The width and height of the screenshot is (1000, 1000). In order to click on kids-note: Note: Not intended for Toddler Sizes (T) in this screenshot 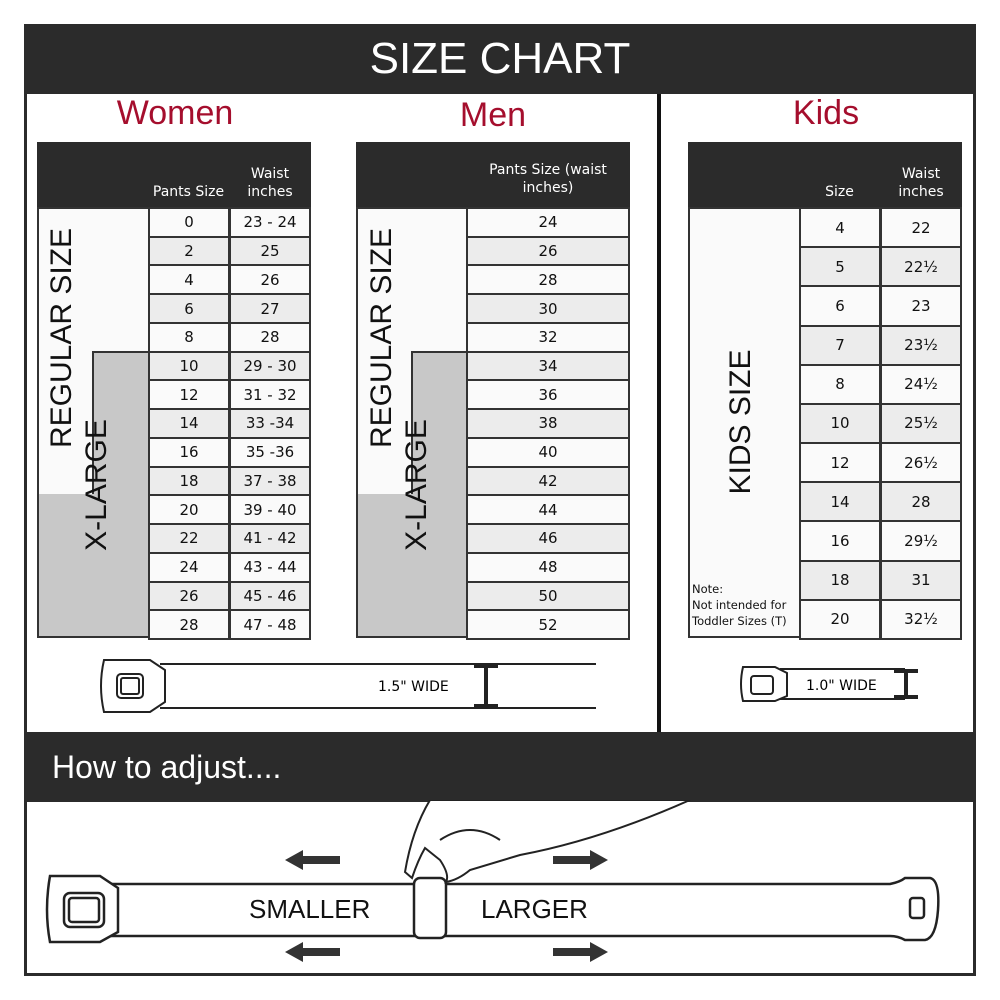, I will do `click(746, 605)`.